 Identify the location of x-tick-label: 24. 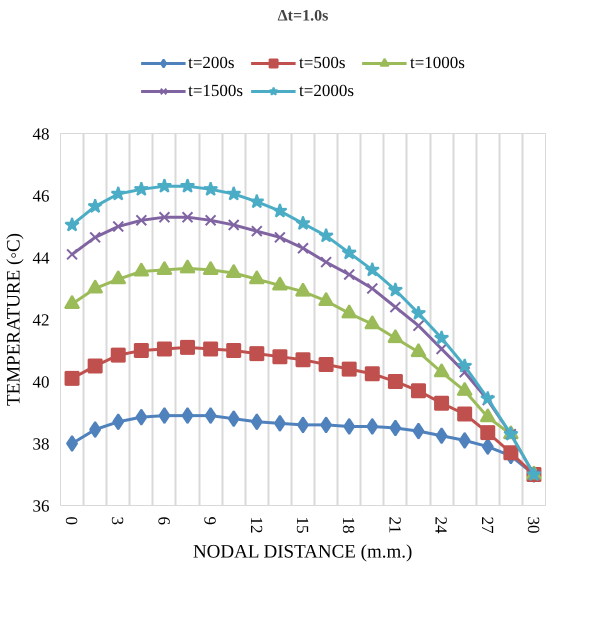
(441, 525).